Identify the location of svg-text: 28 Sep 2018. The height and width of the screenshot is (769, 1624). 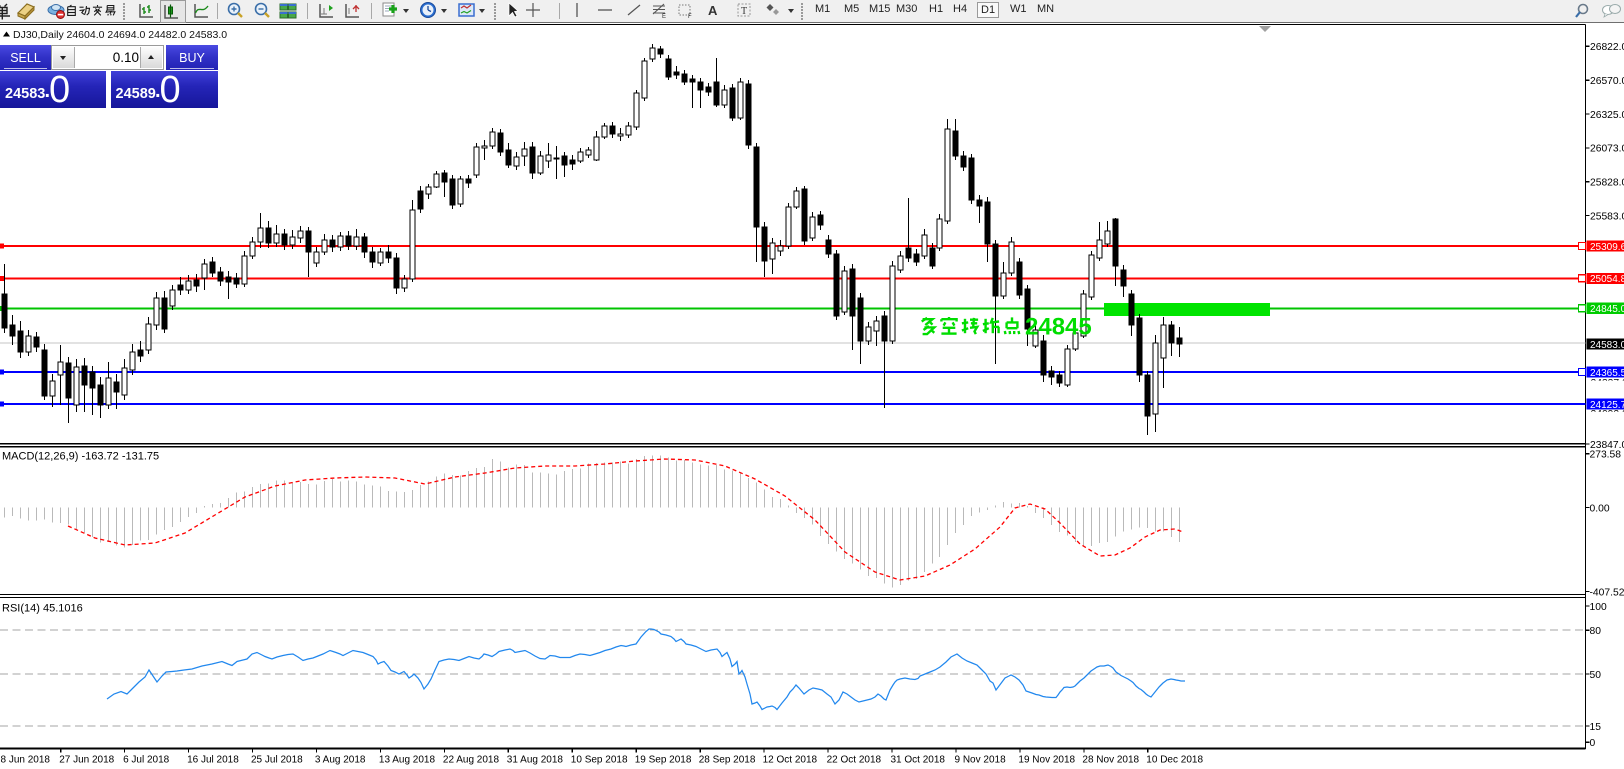
(727, 760).